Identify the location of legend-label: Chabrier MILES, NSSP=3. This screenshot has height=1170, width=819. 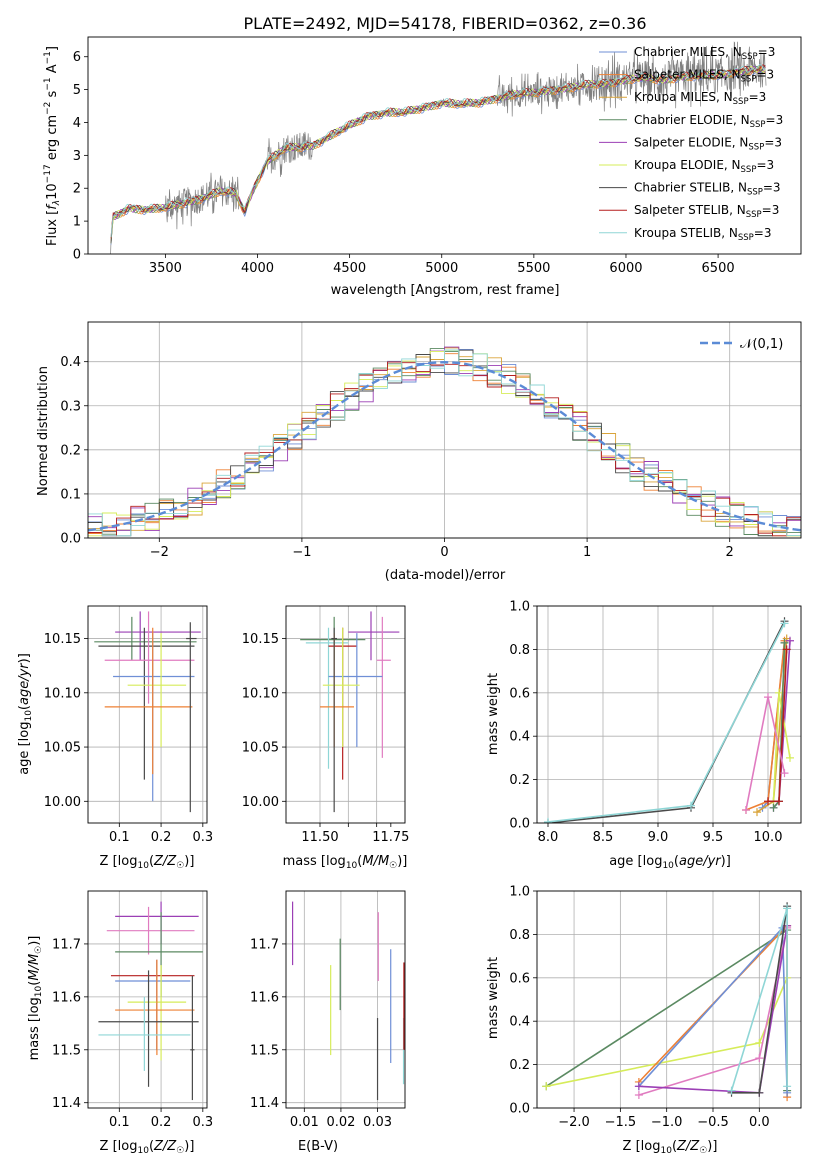
(704, 53).